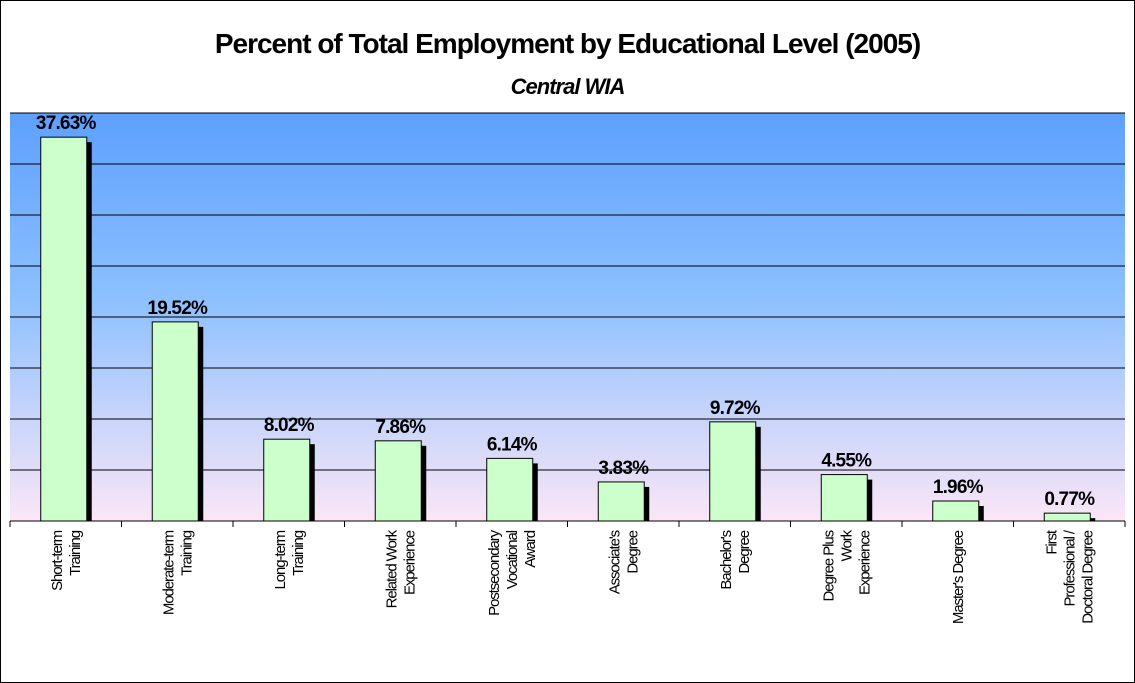 This screenshot has height=683, width=1135. Describe the element at coordinates (512, 559) in the screenshot. I see `category-label-line: Vocational` at that location.